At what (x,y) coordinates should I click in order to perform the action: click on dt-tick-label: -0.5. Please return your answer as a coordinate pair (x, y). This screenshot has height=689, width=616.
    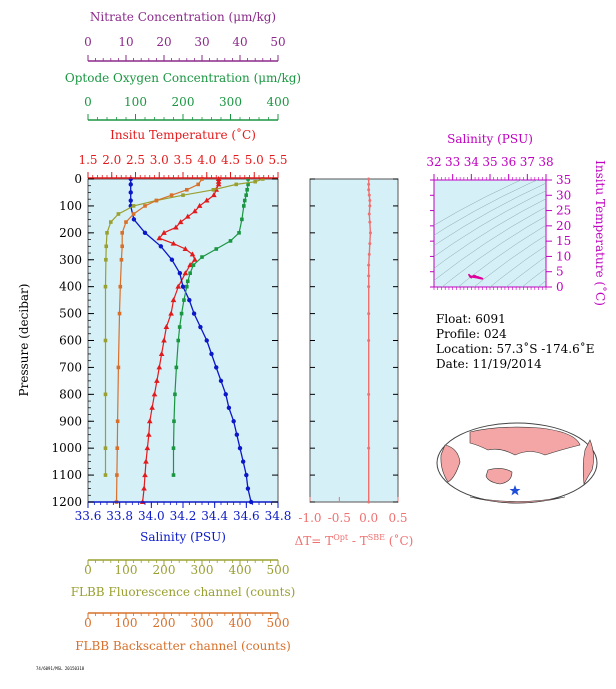
    Looking at the image, I should click on (339, 518).